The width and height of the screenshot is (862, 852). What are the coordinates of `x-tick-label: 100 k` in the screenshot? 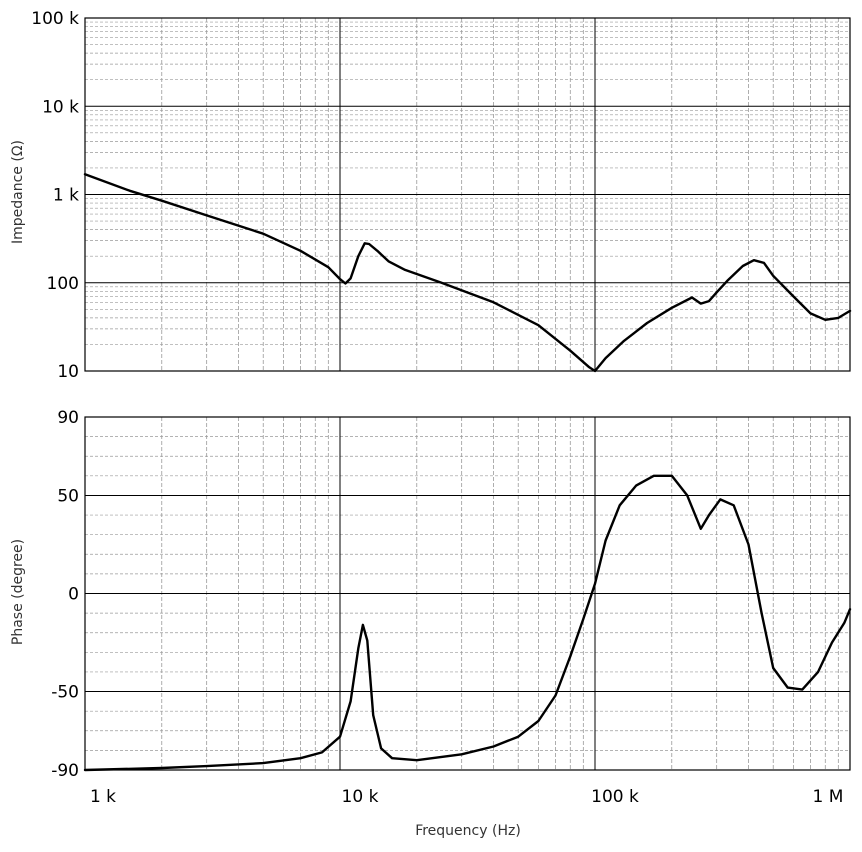 It's located at (615, 797).